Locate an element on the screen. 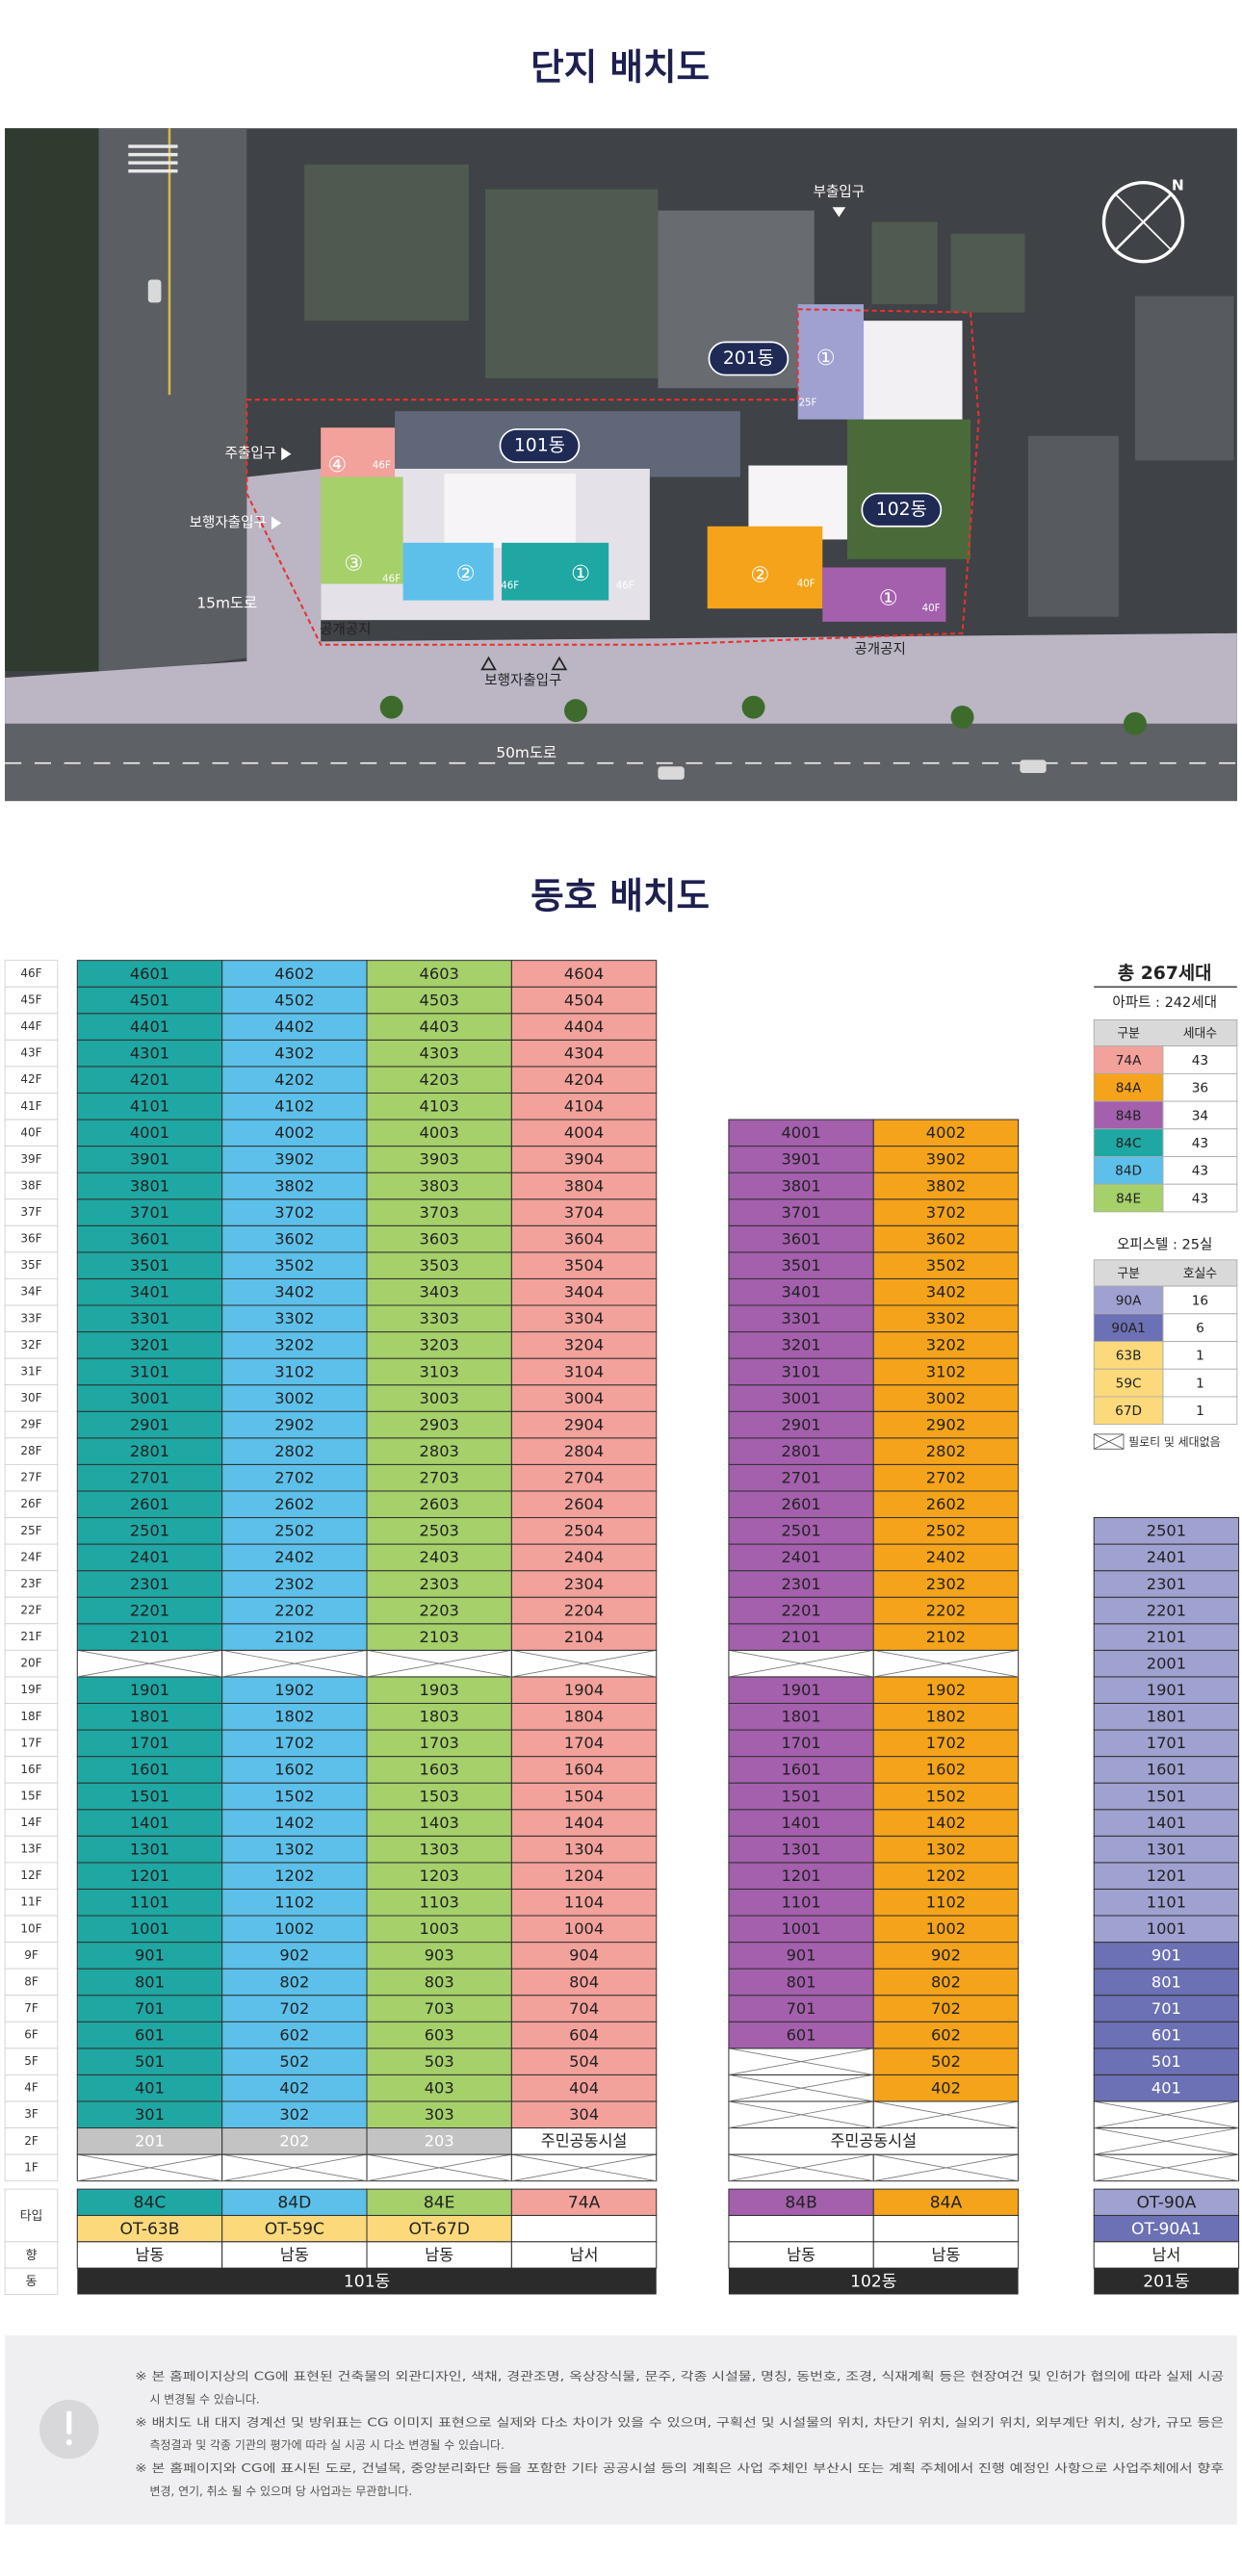 Image resolution: width=1242 pixels, height=2576 pixels. type-count: 1 is located at coordinates (1200, 1357).